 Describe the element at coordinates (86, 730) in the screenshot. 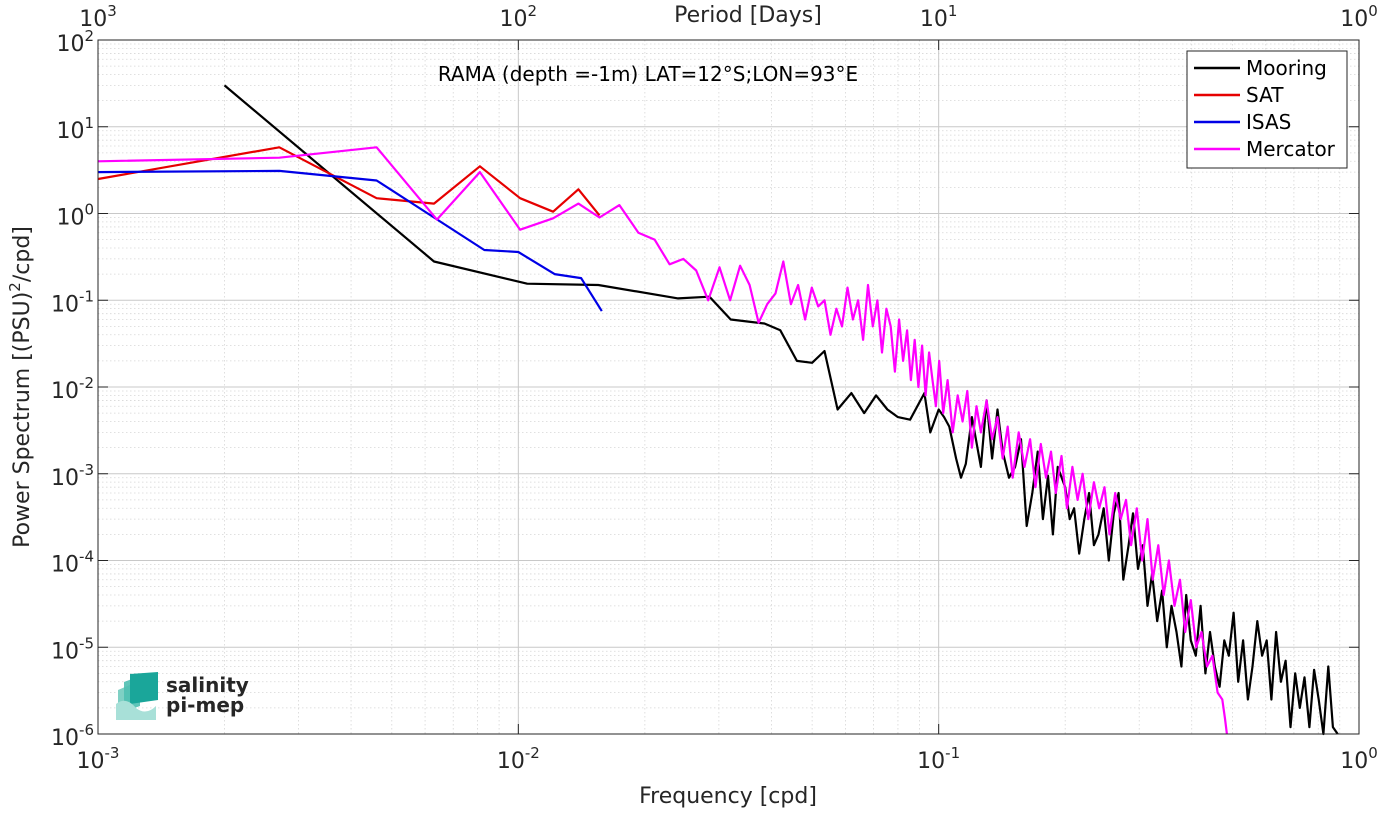

I see `y-tick-label-exp: -6` at that location.